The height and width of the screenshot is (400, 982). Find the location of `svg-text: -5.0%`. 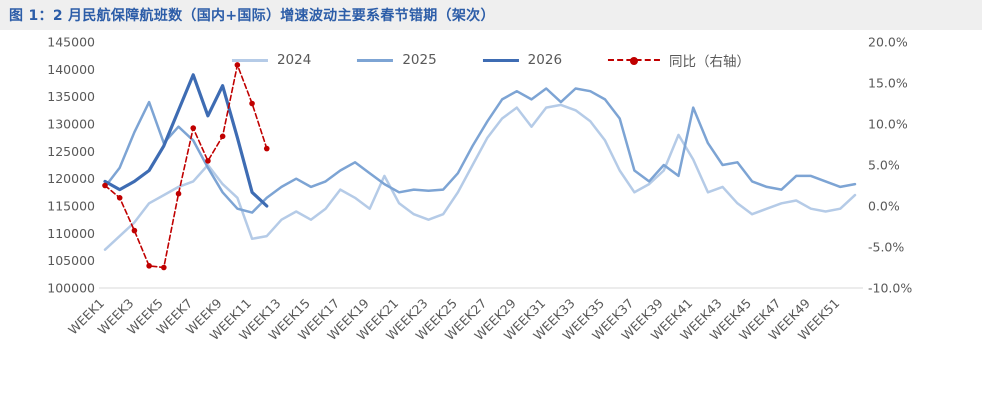

svg-text: -5.0% is located at coordinates (886, 247).